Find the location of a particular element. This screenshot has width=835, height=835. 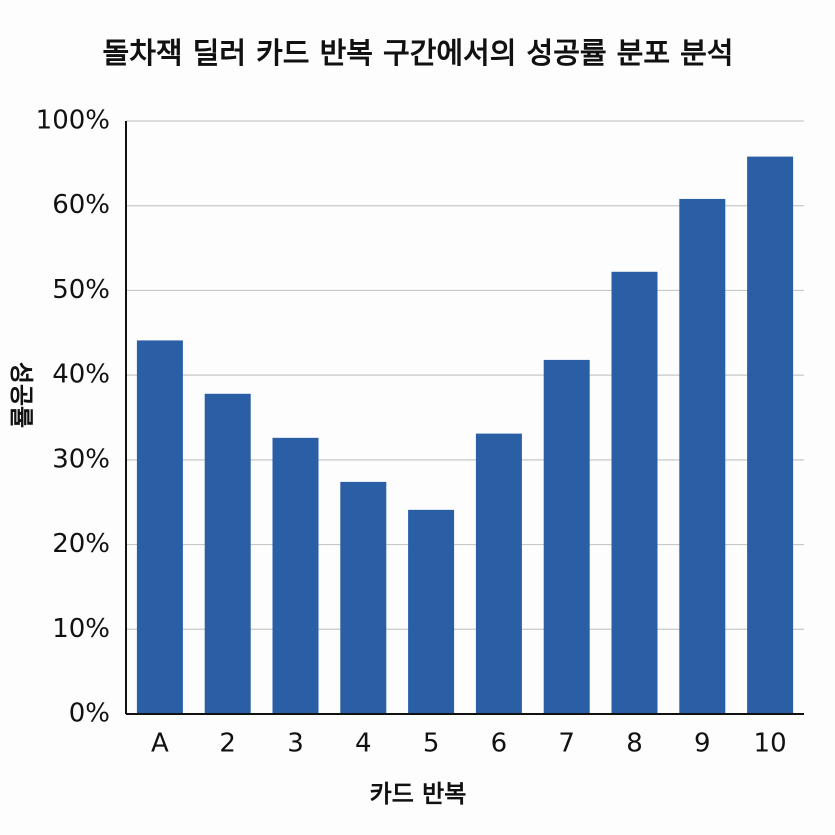

y-tick-label: 60% is located at coordinates (81, 205).